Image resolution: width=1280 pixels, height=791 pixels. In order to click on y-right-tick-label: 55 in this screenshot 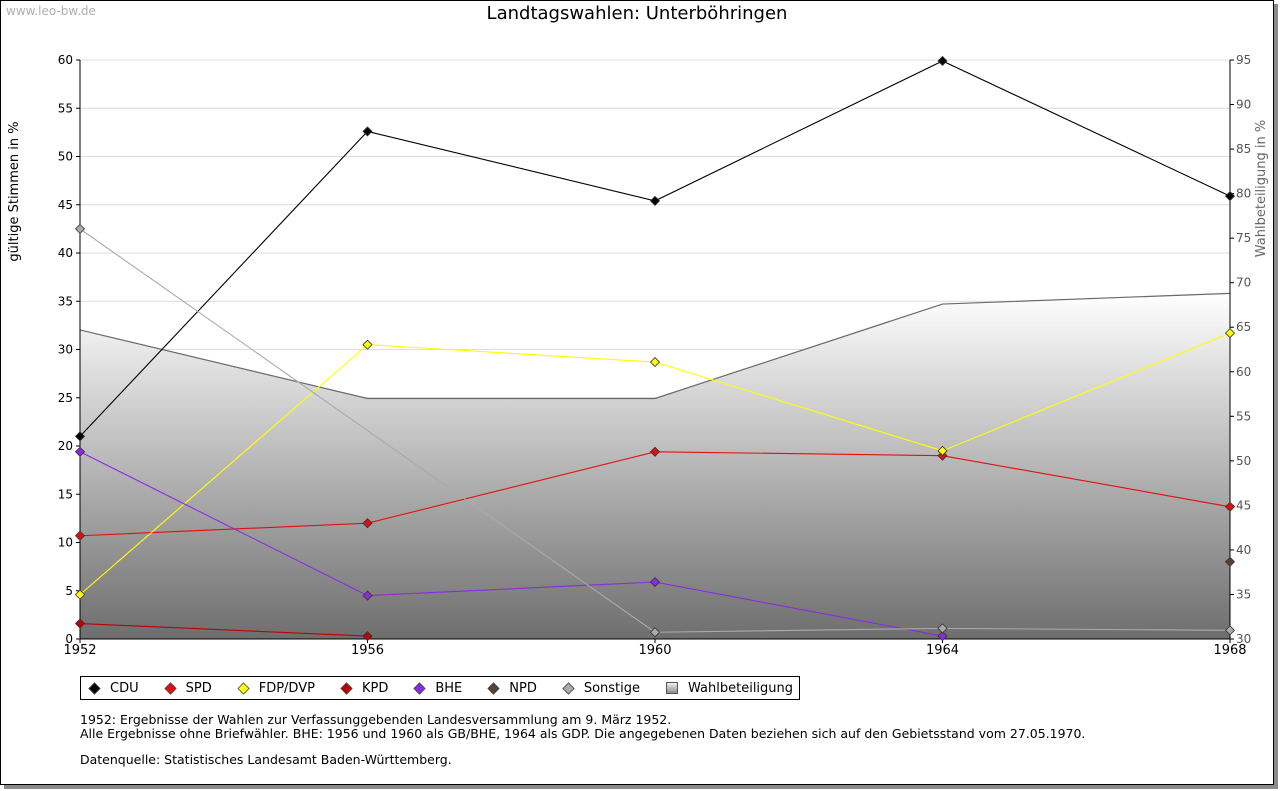, I will do `click(1243, 416)`.